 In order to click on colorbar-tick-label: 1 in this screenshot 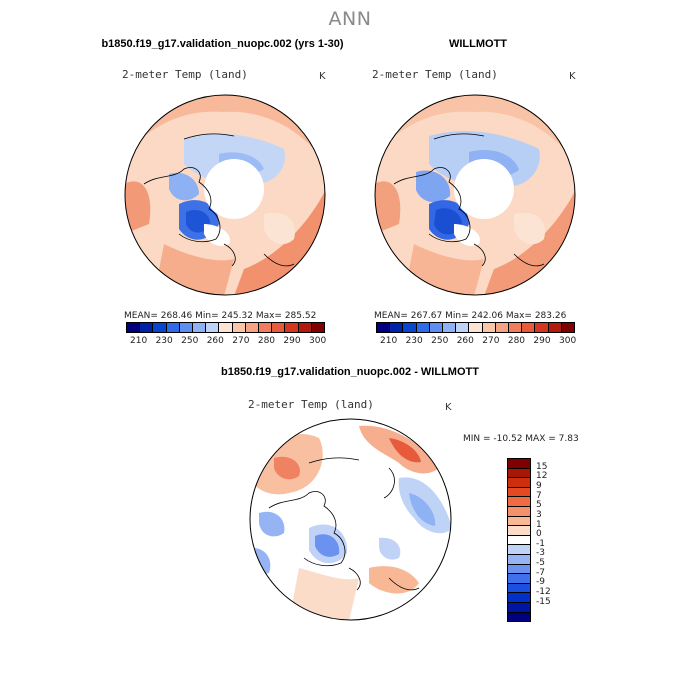, I will do `click(539, 524)`.